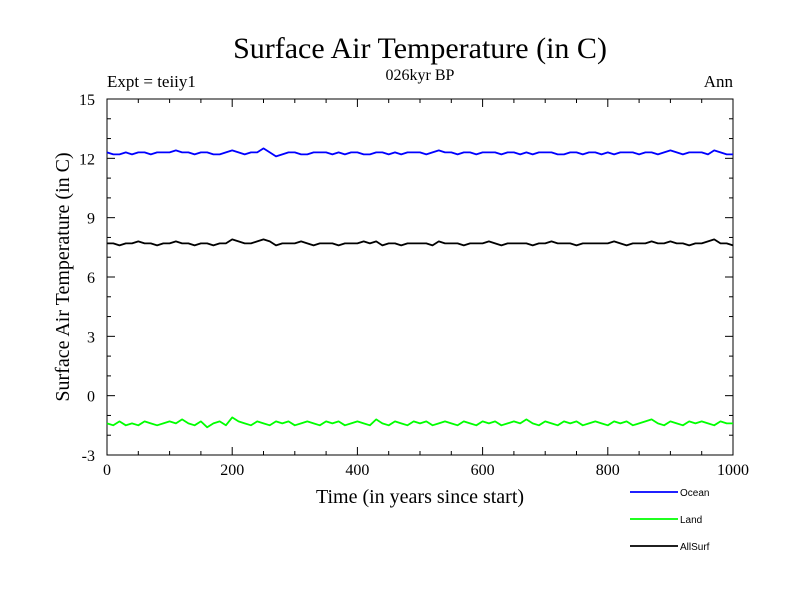 The width and height of the screenshot is (800, 600). Describe the element at coordinates (91, 278) in the screenshot. I see `y-tick-label: 6` at that location.